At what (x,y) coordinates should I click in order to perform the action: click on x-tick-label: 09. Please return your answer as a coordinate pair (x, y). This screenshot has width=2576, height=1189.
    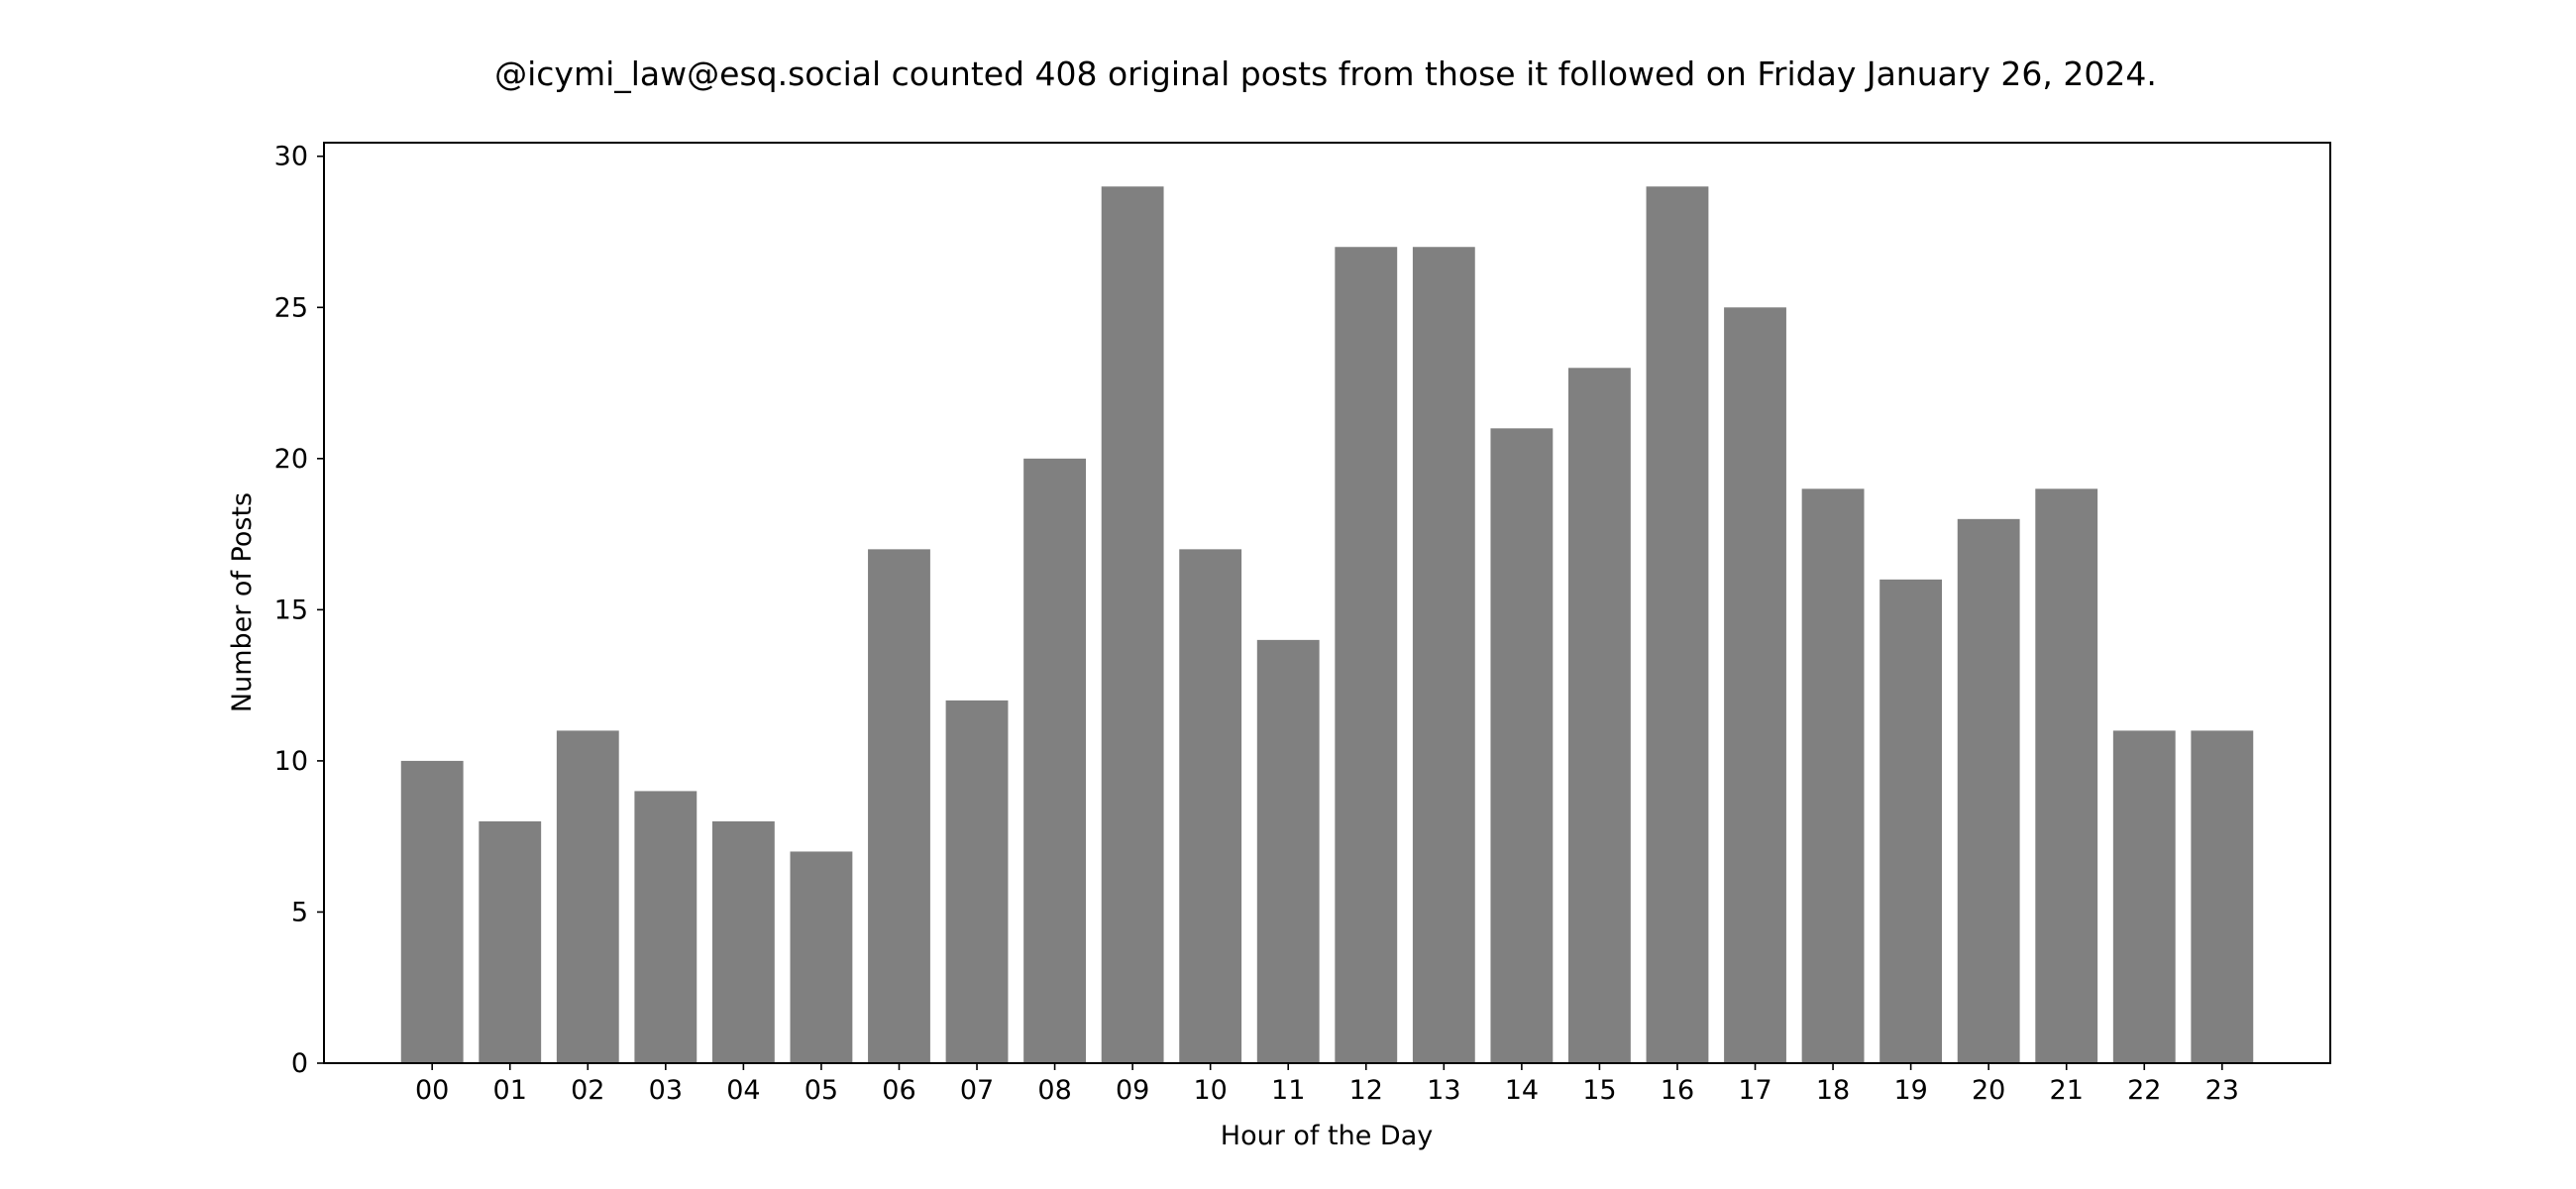
    Looking at the image, I should click on (1133, 1090).